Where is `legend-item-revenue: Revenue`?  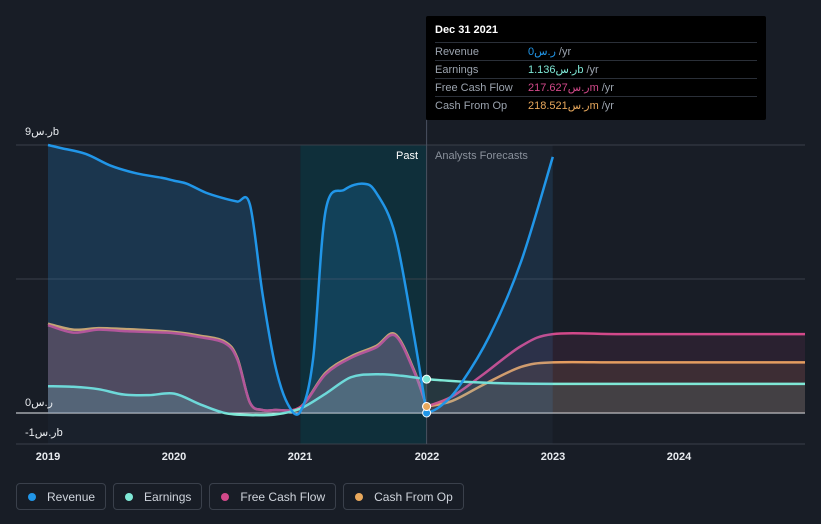
legend-item-revenue: Revenue is located at coordinates (61, 496).